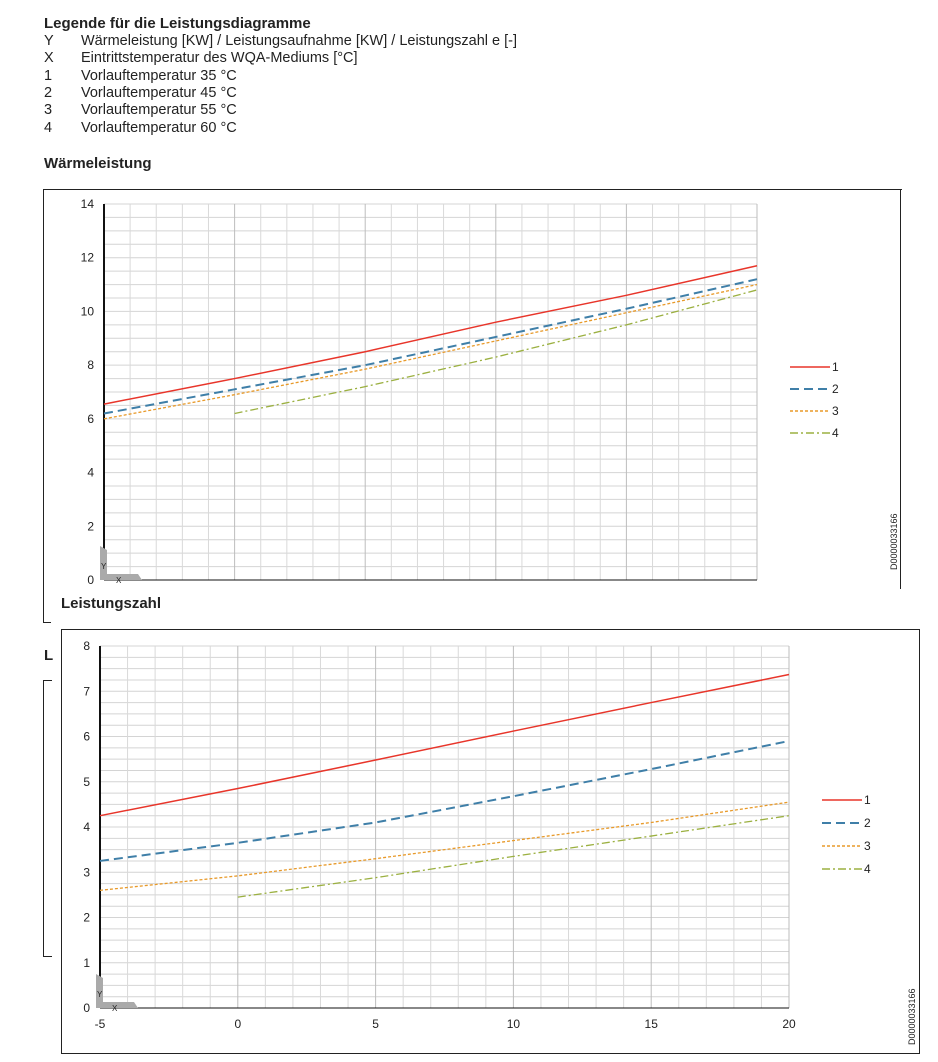 Image resolution: width=938 pixels, height=1062 pixels. Describe the element at coordinates (88, 311) in the screenshot. I see `y-tick-label: 10` at that location.